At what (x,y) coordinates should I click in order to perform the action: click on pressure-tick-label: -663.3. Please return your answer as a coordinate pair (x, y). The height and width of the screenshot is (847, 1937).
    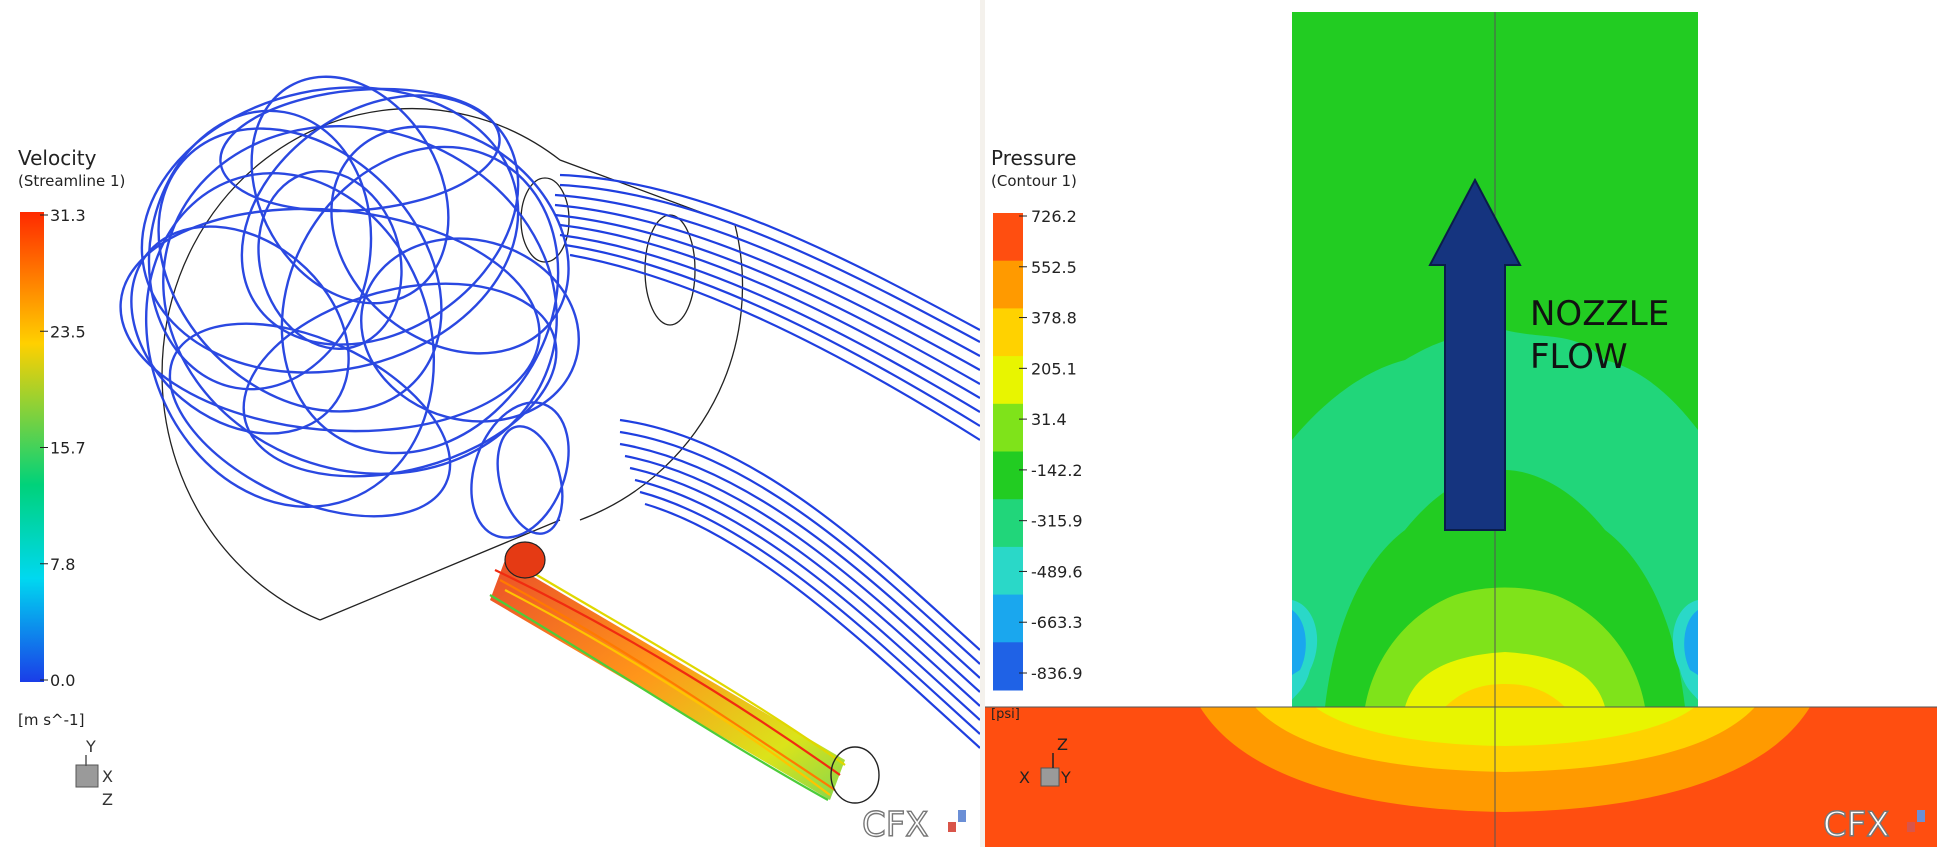
    Looking at the image, I should click on (1057, 622).